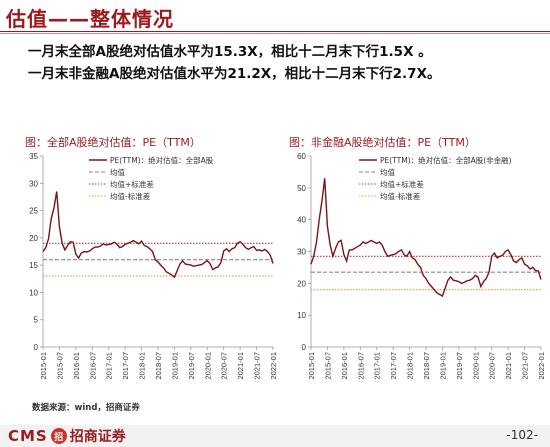 The image size is (550, 447). I want to click on data-source-note: 数据来源：wind，招商证券, so click(86, 407).